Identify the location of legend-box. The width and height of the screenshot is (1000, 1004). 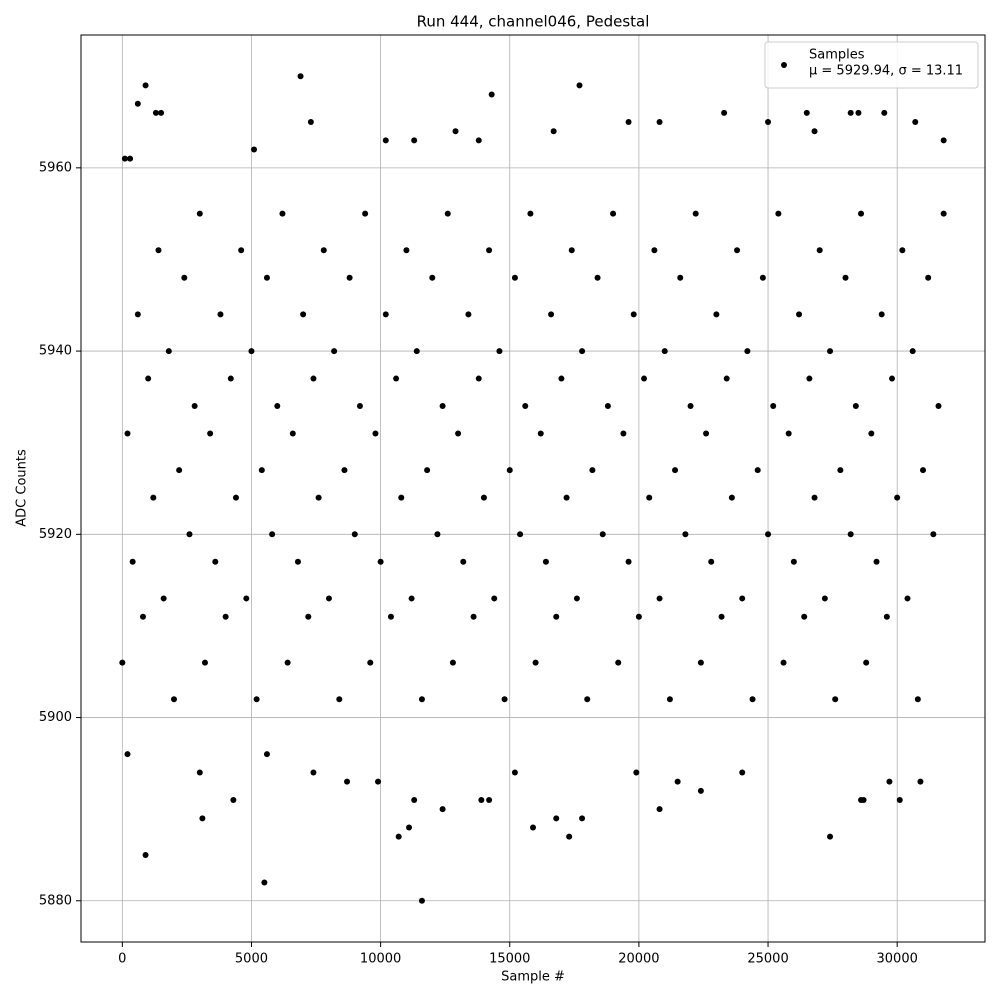
(871, 65).